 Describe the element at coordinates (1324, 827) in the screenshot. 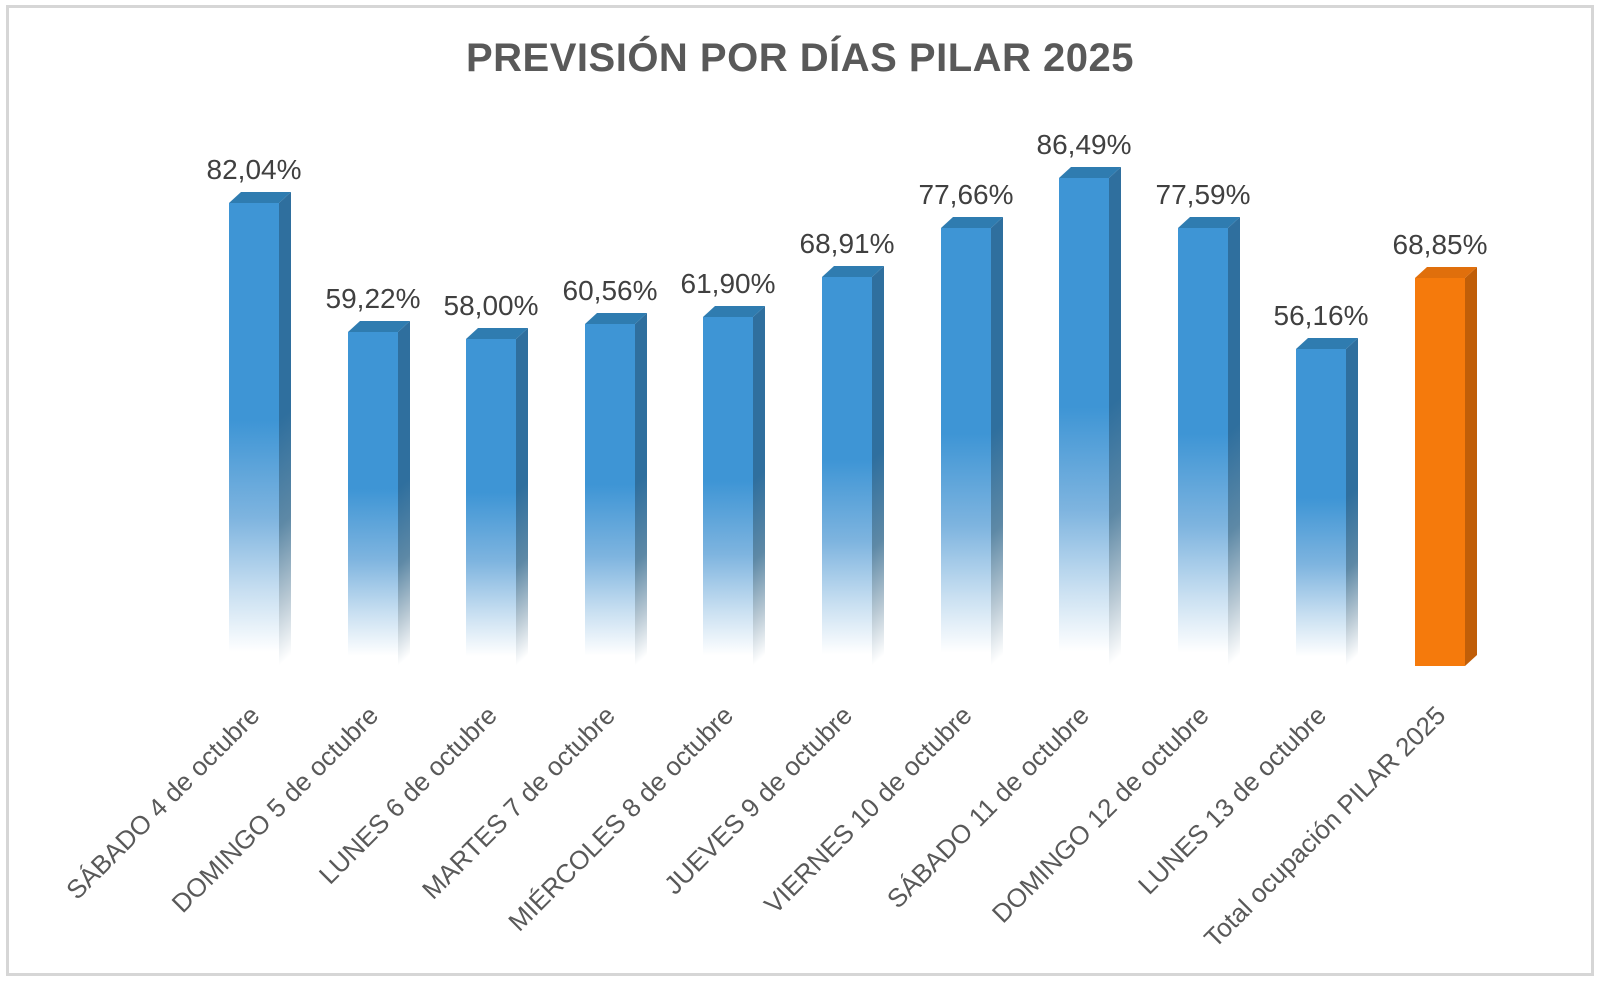

I see `category-label: Total ocupación PILAR 2025` at that location.